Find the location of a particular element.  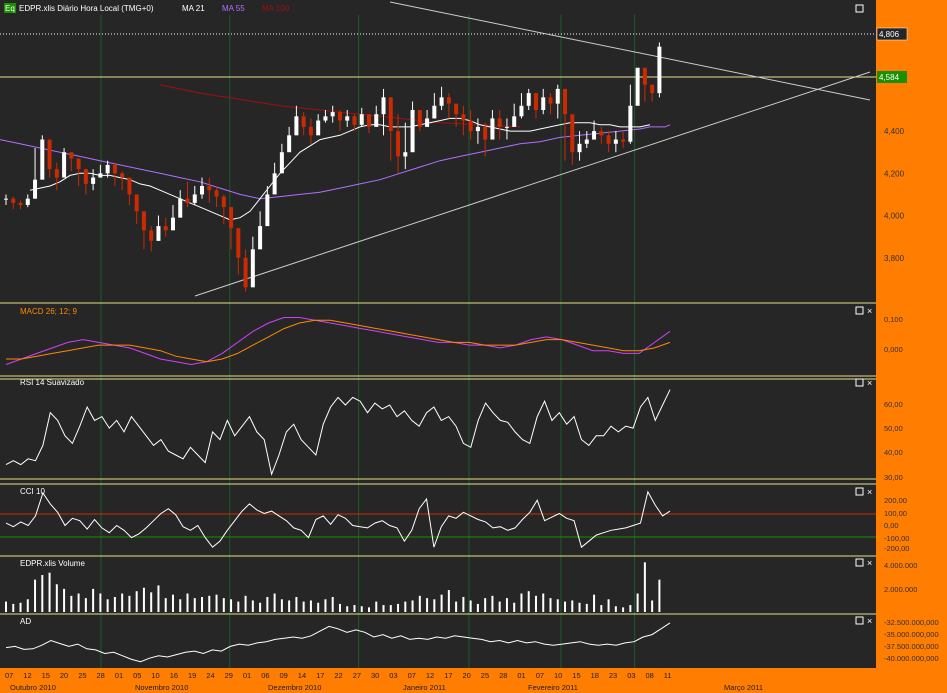

price-axis-ticks: 4,400 4,200 4,000 3,800 is located at coordinates (894, 195).